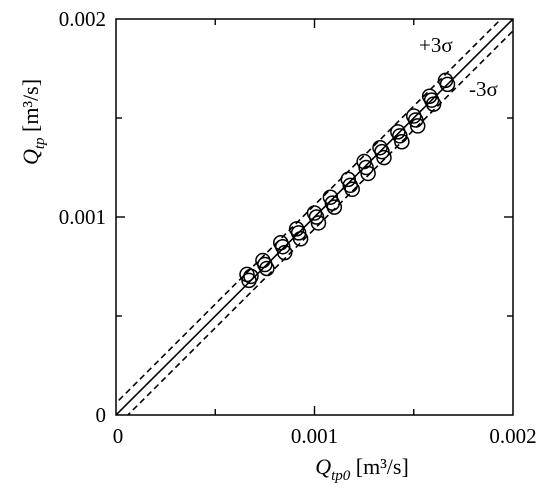 This screenshot has width=550, height=500. I want to click on lower-bound-label: -3σ, so click(483, 89).